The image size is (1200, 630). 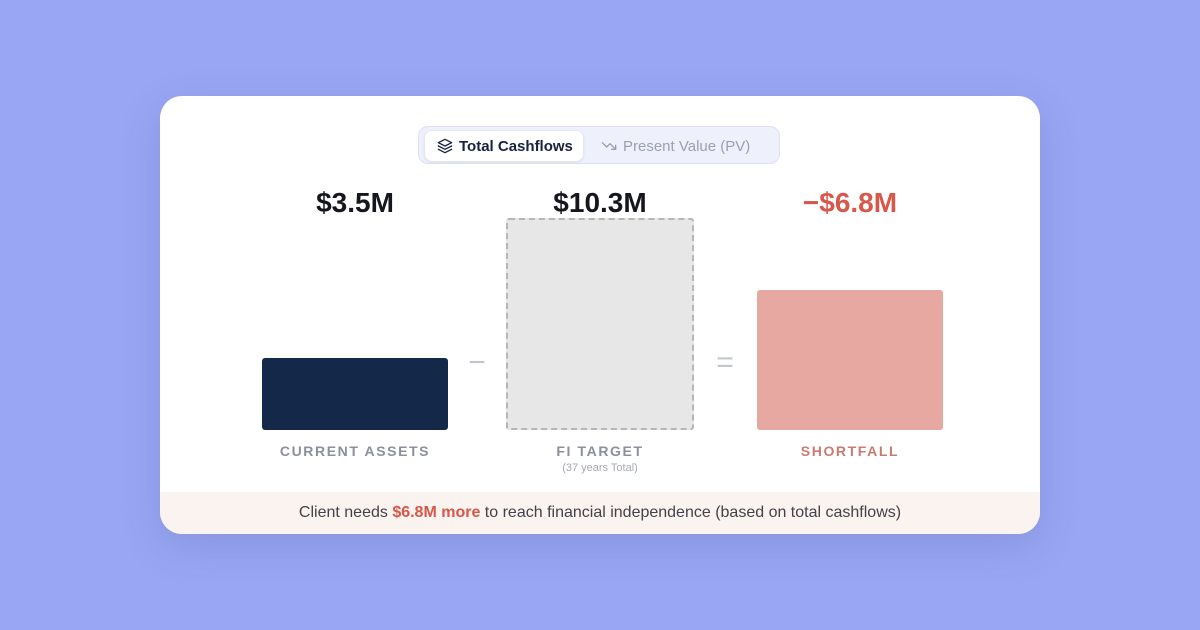 I want to click on current-assets-bar, so click(x=355, y=394).